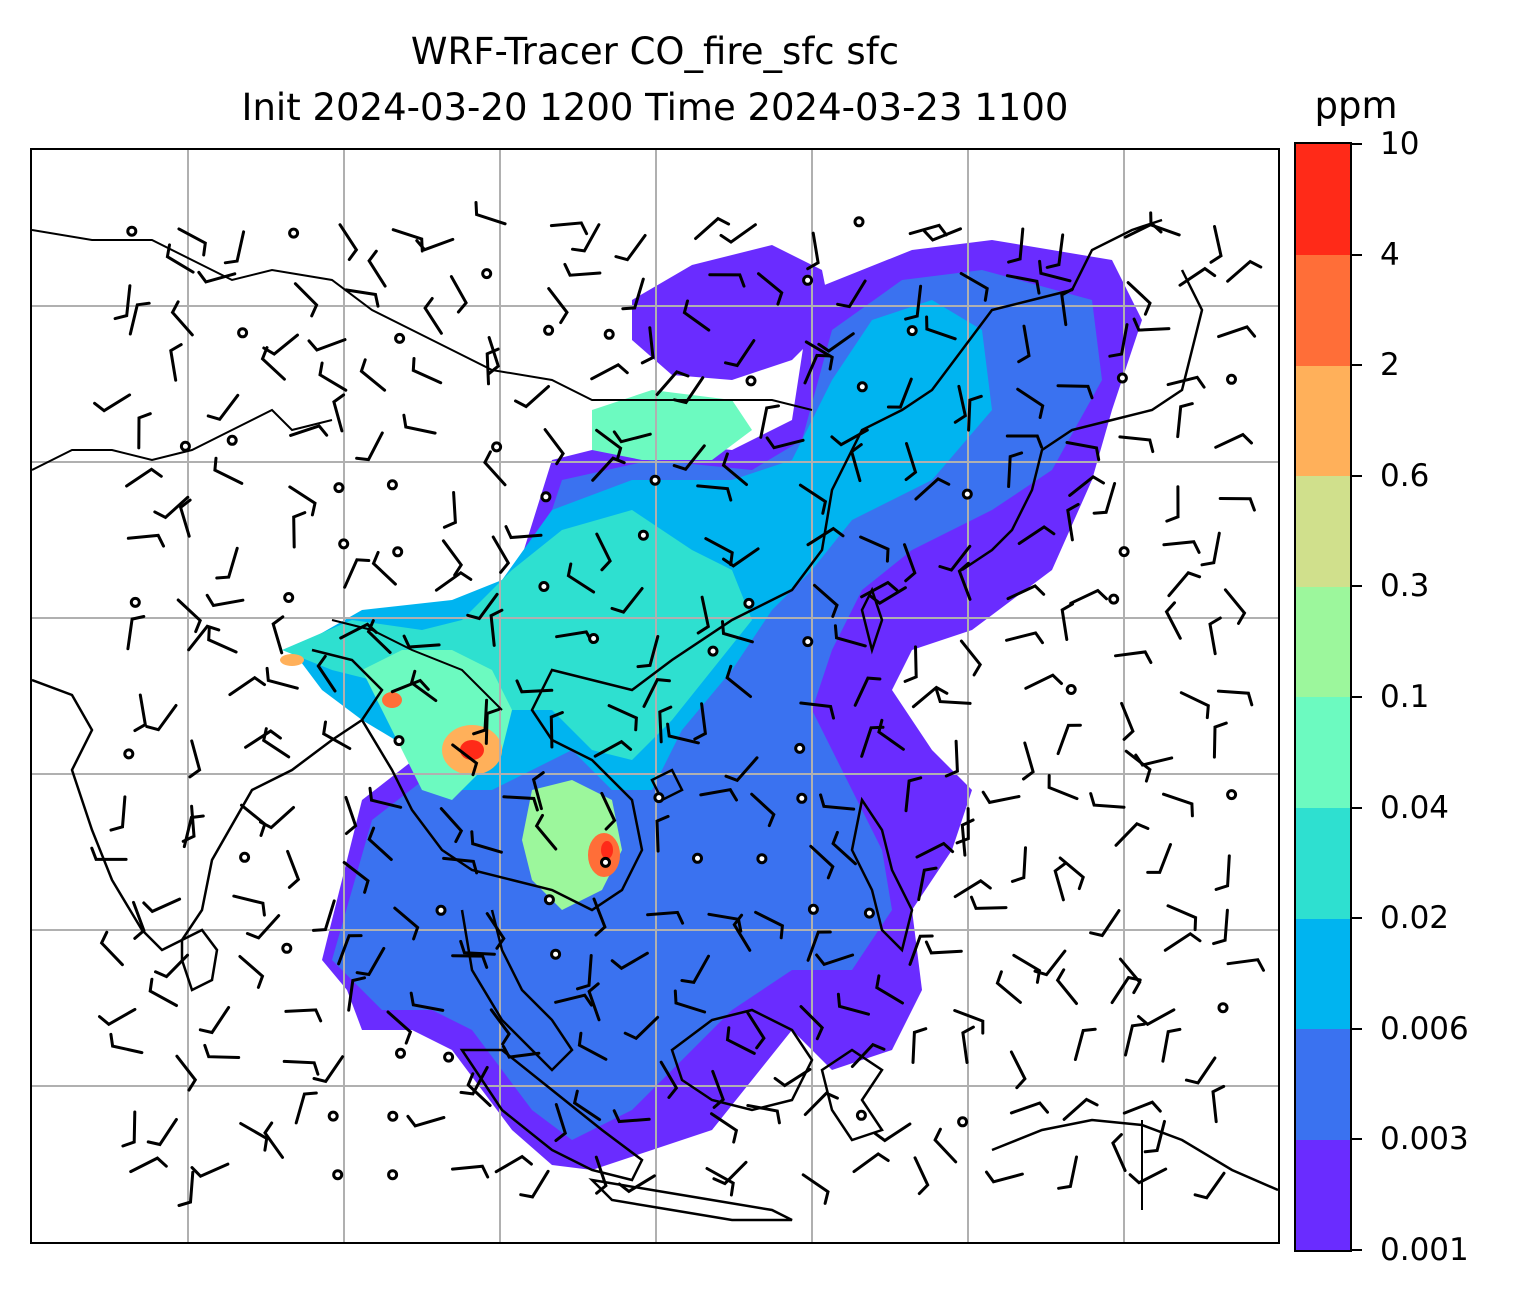 Image resolution: width=1528 pixels, height=1306 pixels. What do you see at coordinates (655, 51) in the screenshot?
I see `chart-title-line-1: WRF-Tracer CO_fire_sfc sfc` at bounding box center [655, 51].